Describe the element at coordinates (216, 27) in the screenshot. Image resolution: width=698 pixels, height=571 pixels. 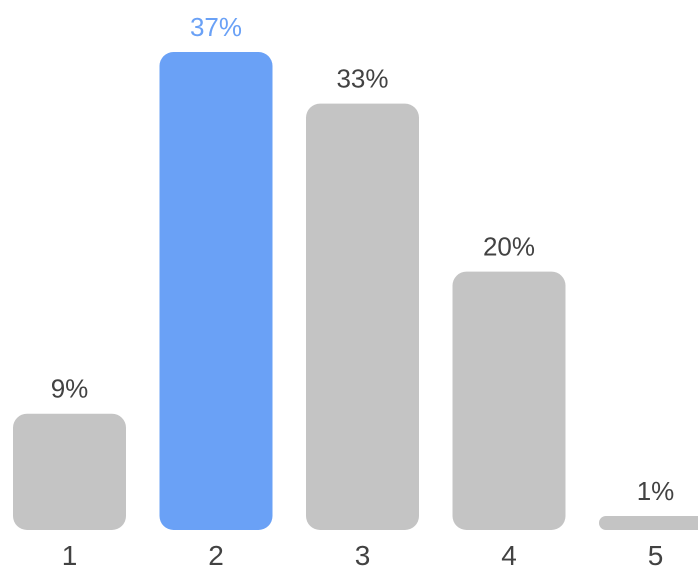
I see `value-label-2: 37%` at that location.